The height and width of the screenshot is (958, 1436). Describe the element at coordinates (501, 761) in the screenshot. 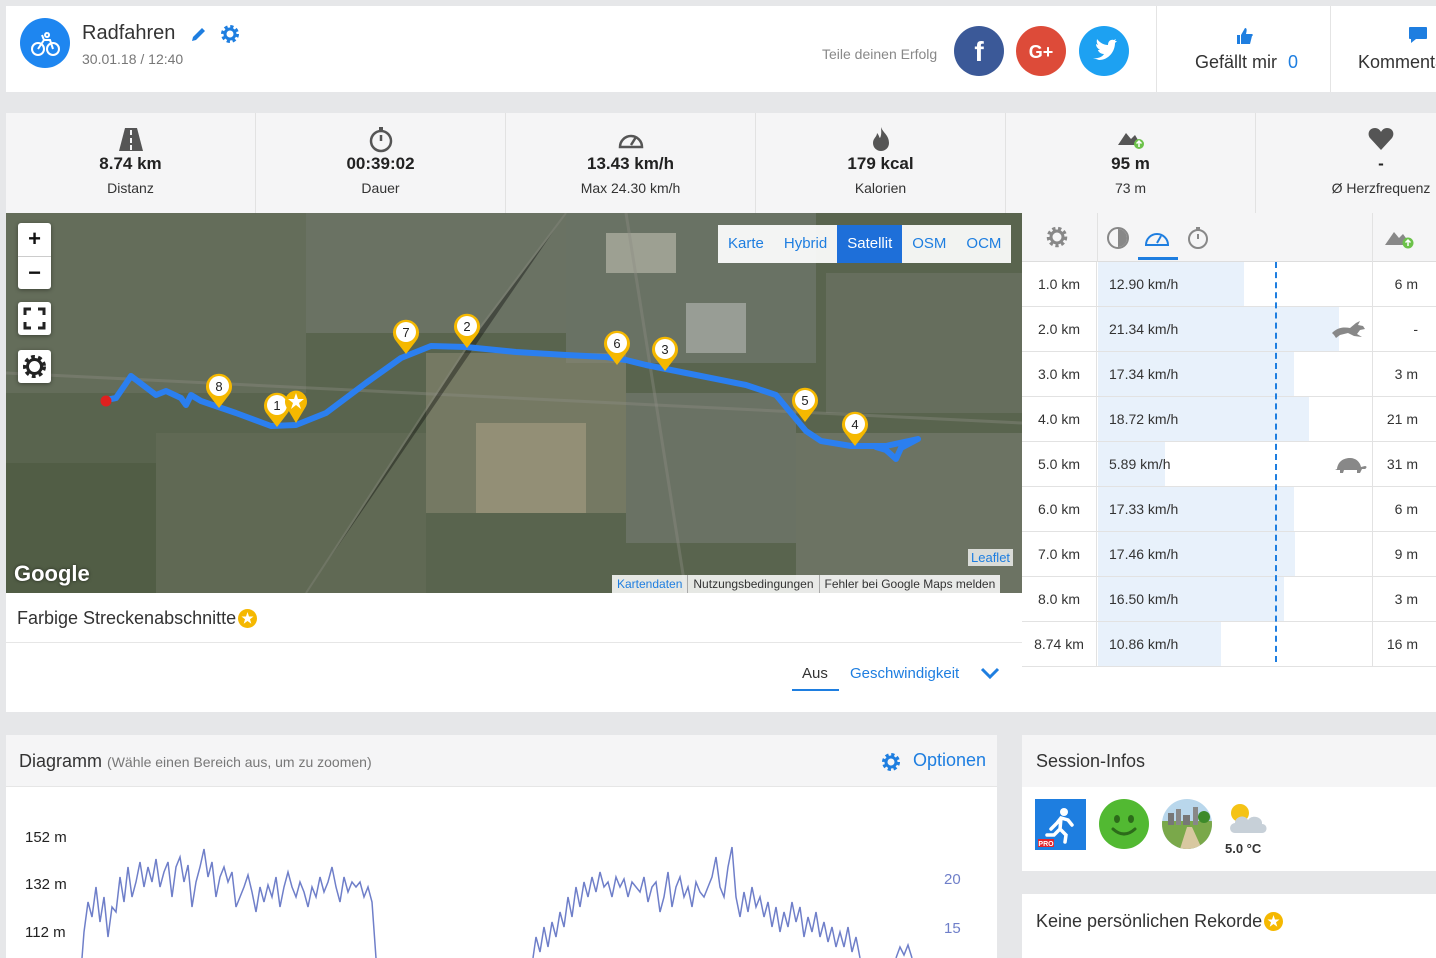

I see `diagram-header` at that location.